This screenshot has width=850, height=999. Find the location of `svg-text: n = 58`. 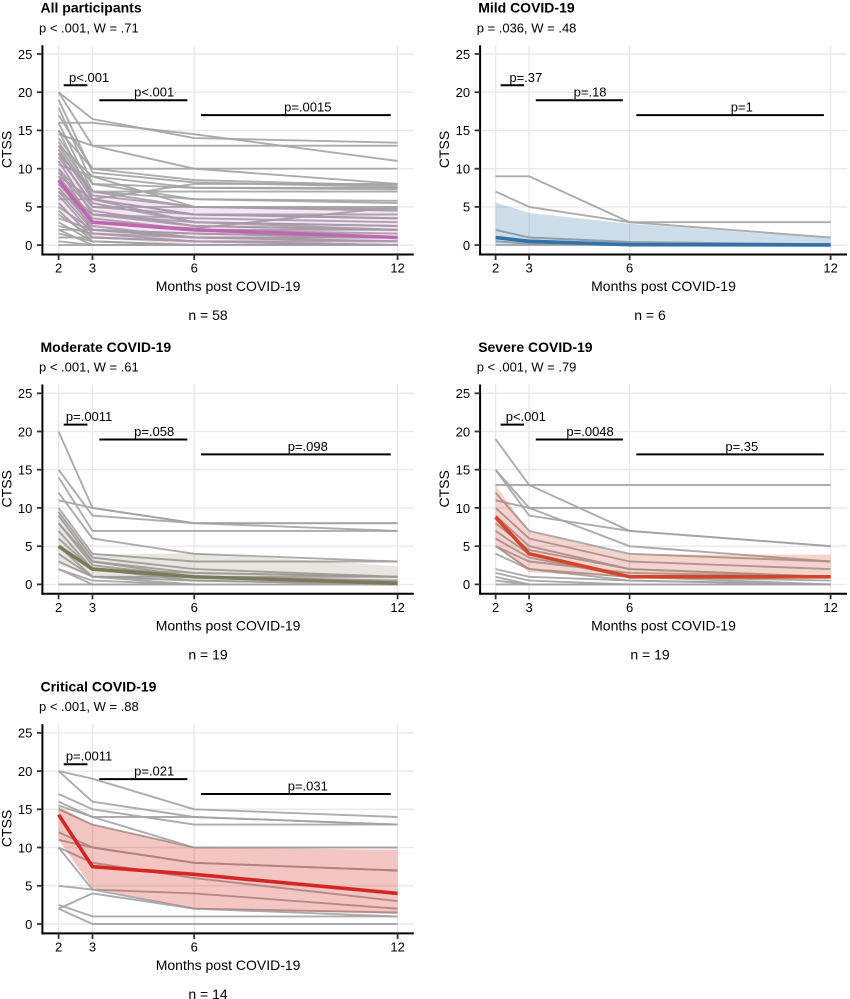

svg-text: n = 58 is located at coordinates (208, 315).